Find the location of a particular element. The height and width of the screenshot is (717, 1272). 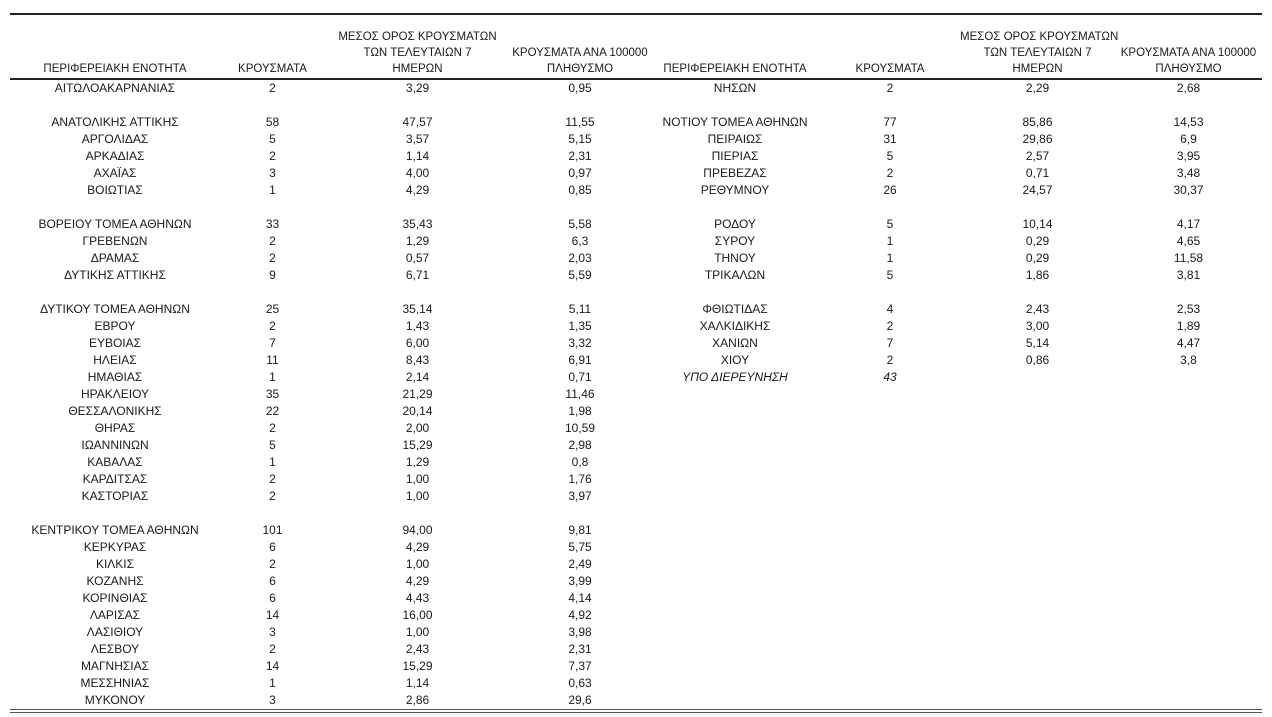

region-cell: ΛΑΡΙΣΑΣ is located at coordinates (115, 615).